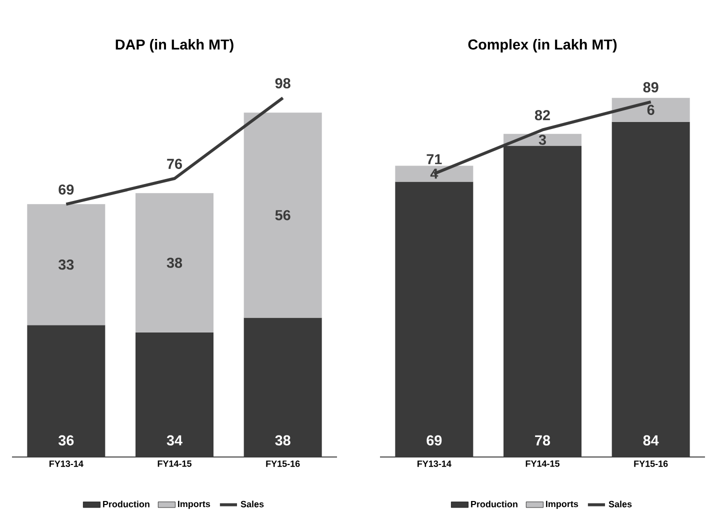  I want to click on data-label: 56, so click(282, 215).